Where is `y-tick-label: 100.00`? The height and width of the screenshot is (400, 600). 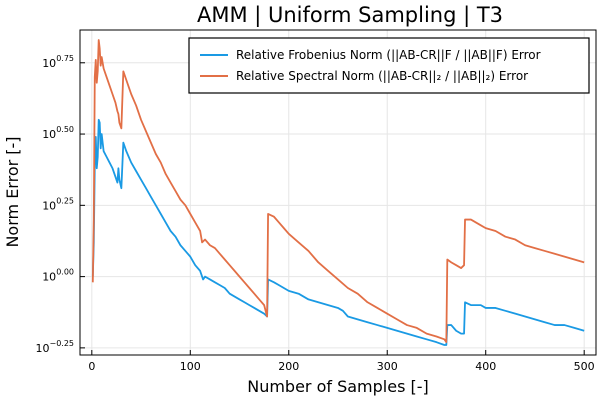
y-tick-label: 100.00 is located at coordinates (58, 276).